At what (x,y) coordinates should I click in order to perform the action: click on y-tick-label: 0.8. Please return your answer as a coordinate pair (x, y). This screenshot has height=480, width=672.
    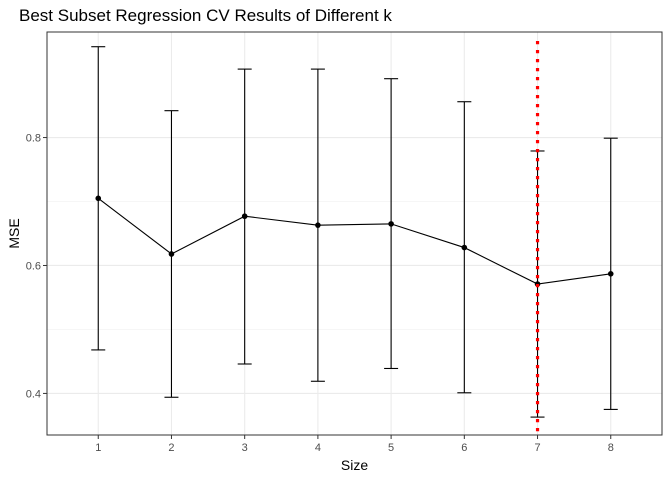
    Looking at the image, I should click on (33, 139).